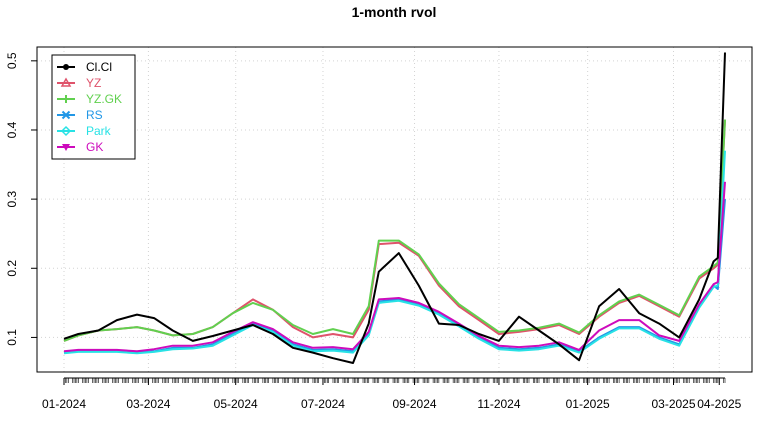 This screenshot has height=421, width=758. Describe the element at coordinates (64, 404) in the screenshot. I see `x-tick-label: 01-2024` at that location.